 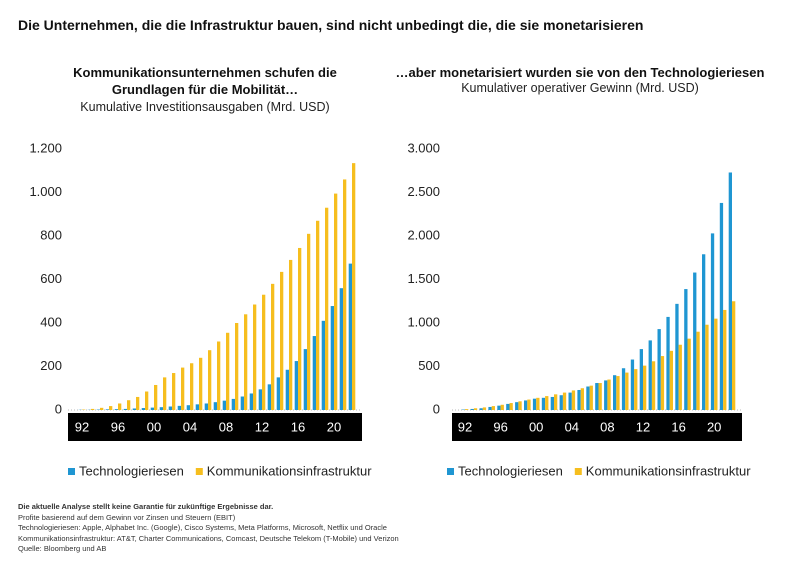 I want to click on legend-label: Kommunikationsinfrastruktur, so click(x=668, y=470).